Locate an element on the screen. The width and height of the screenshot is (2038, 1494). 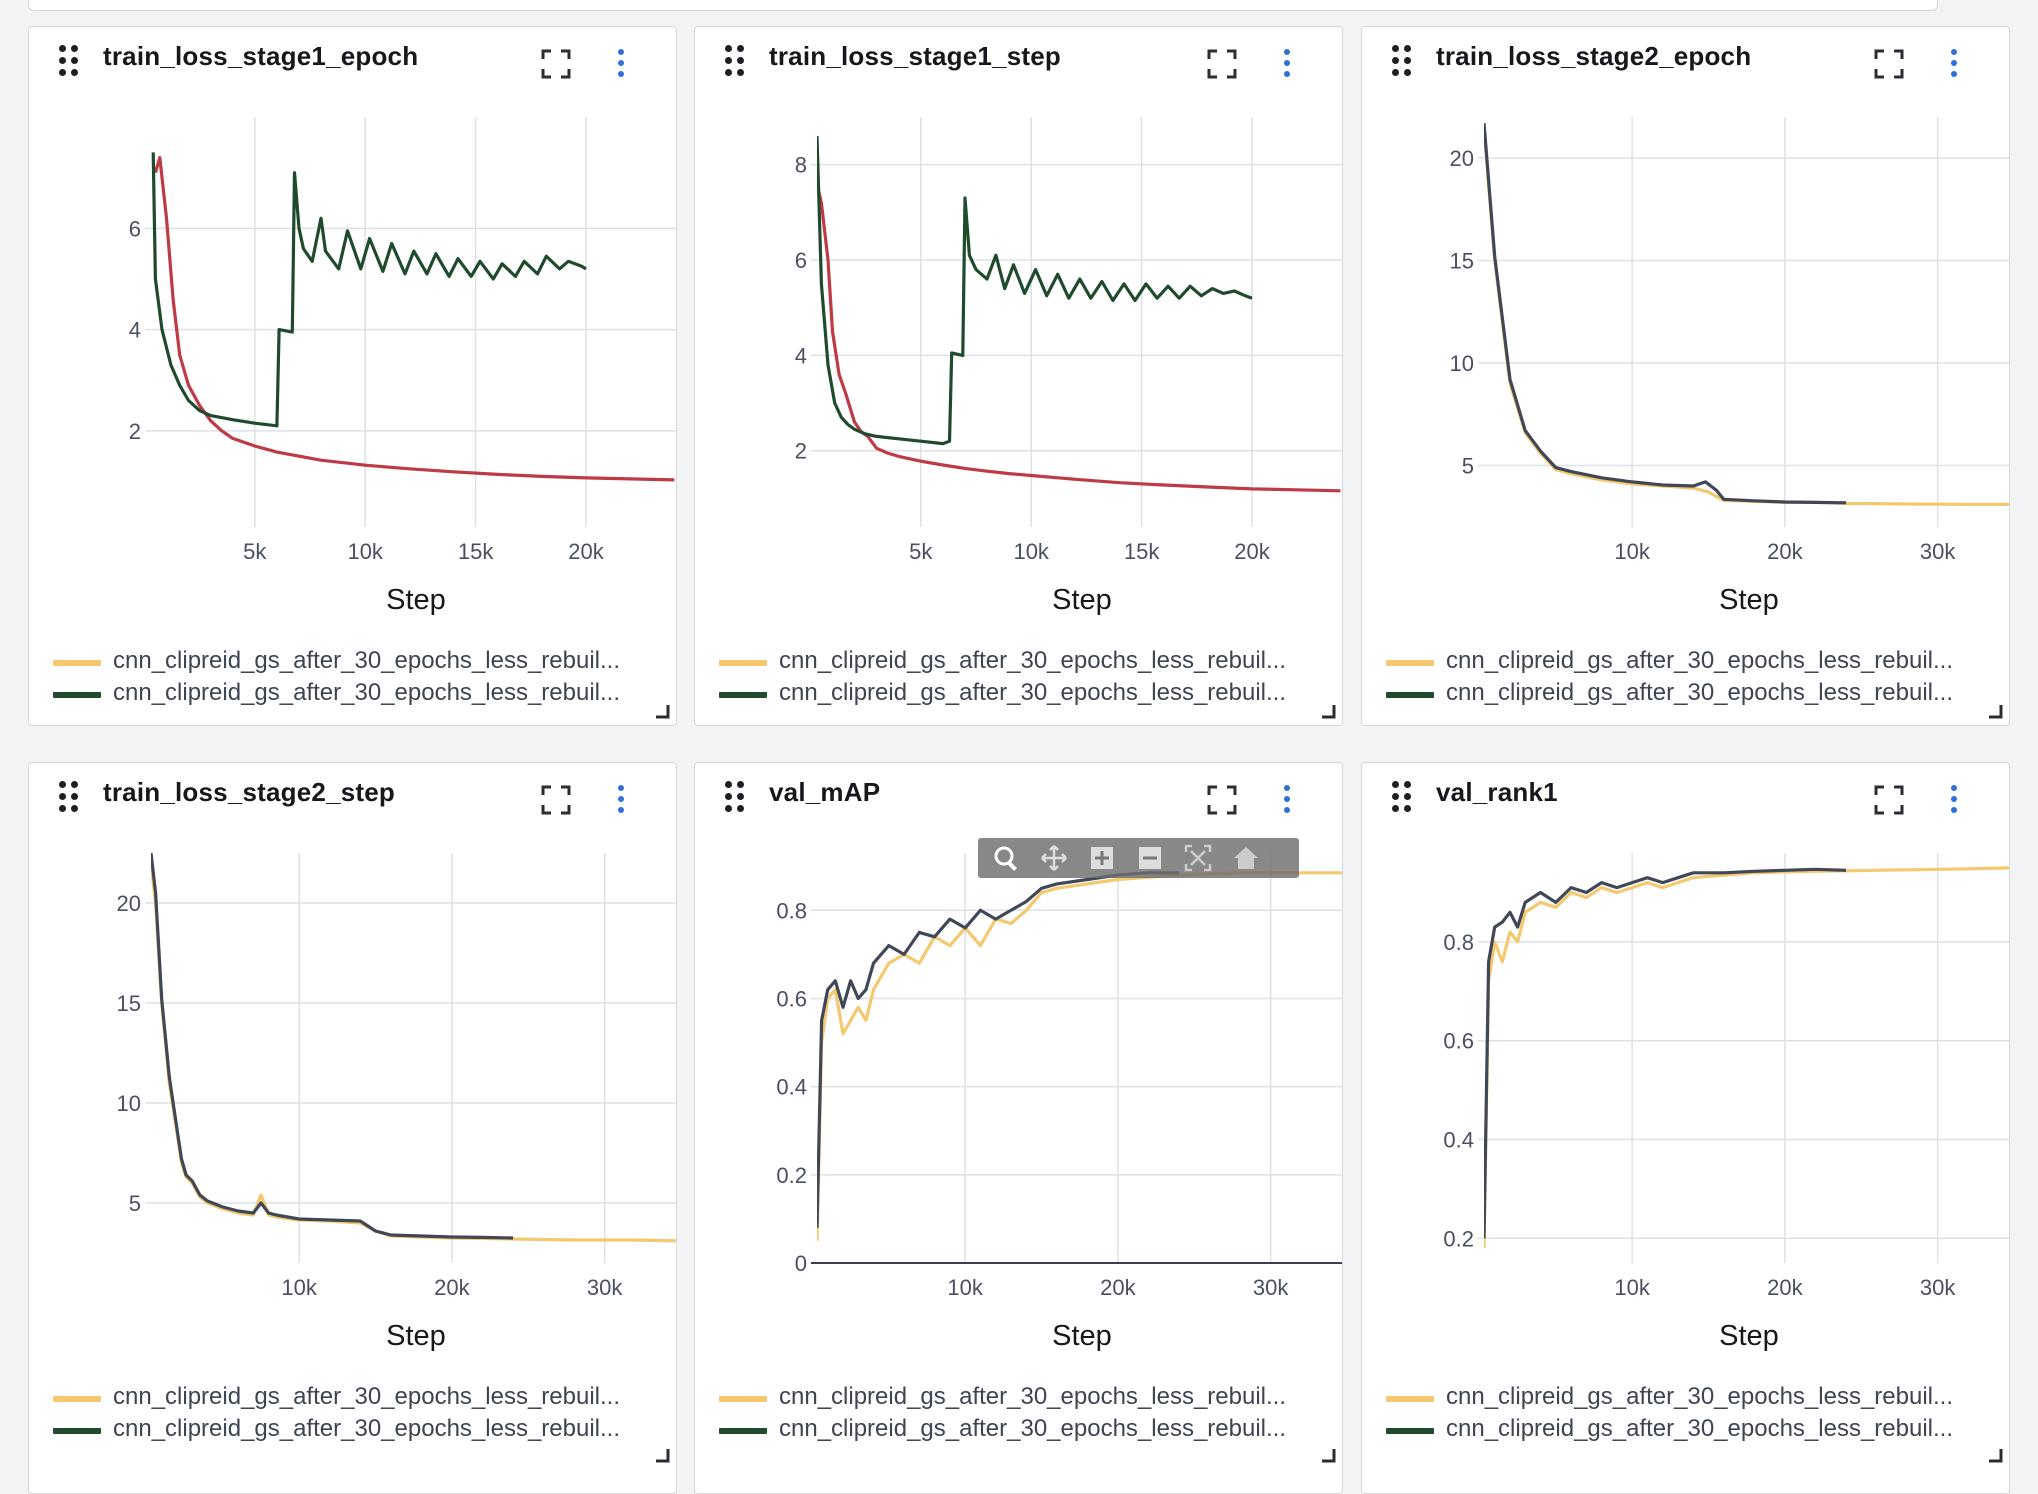
panel-header: train_loss_stage2_step is located at coordinates (352, 808).